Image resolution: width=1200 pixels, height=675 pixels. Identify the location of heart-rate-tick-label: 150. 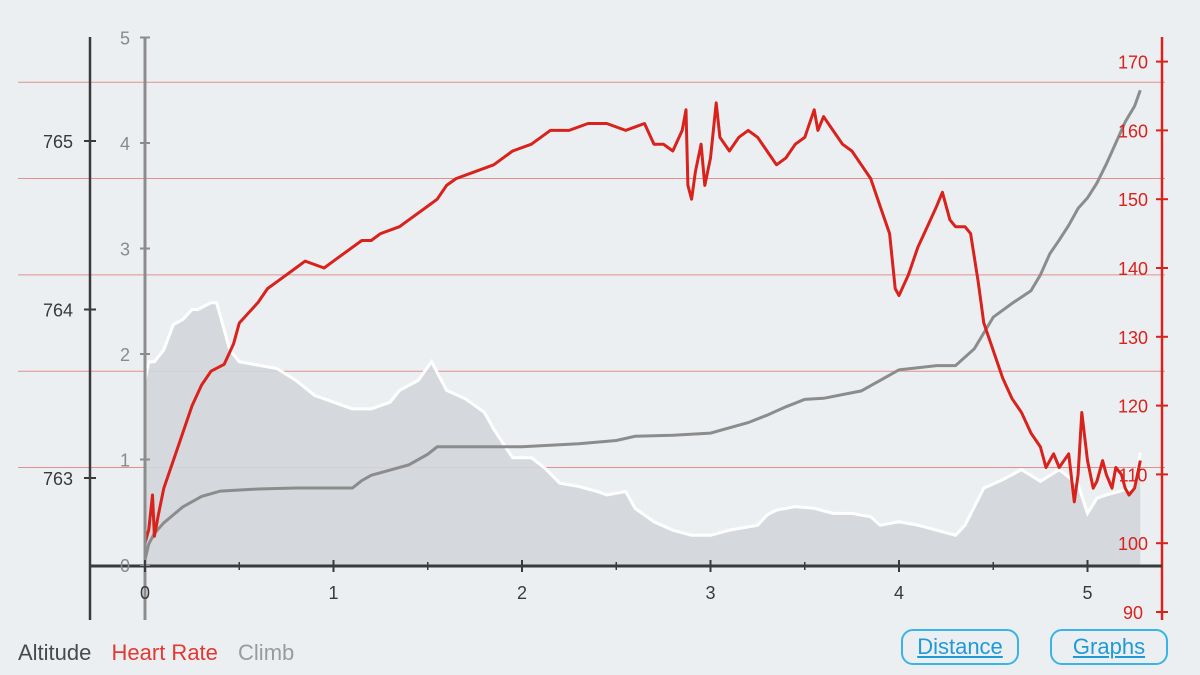
(1133, 200).